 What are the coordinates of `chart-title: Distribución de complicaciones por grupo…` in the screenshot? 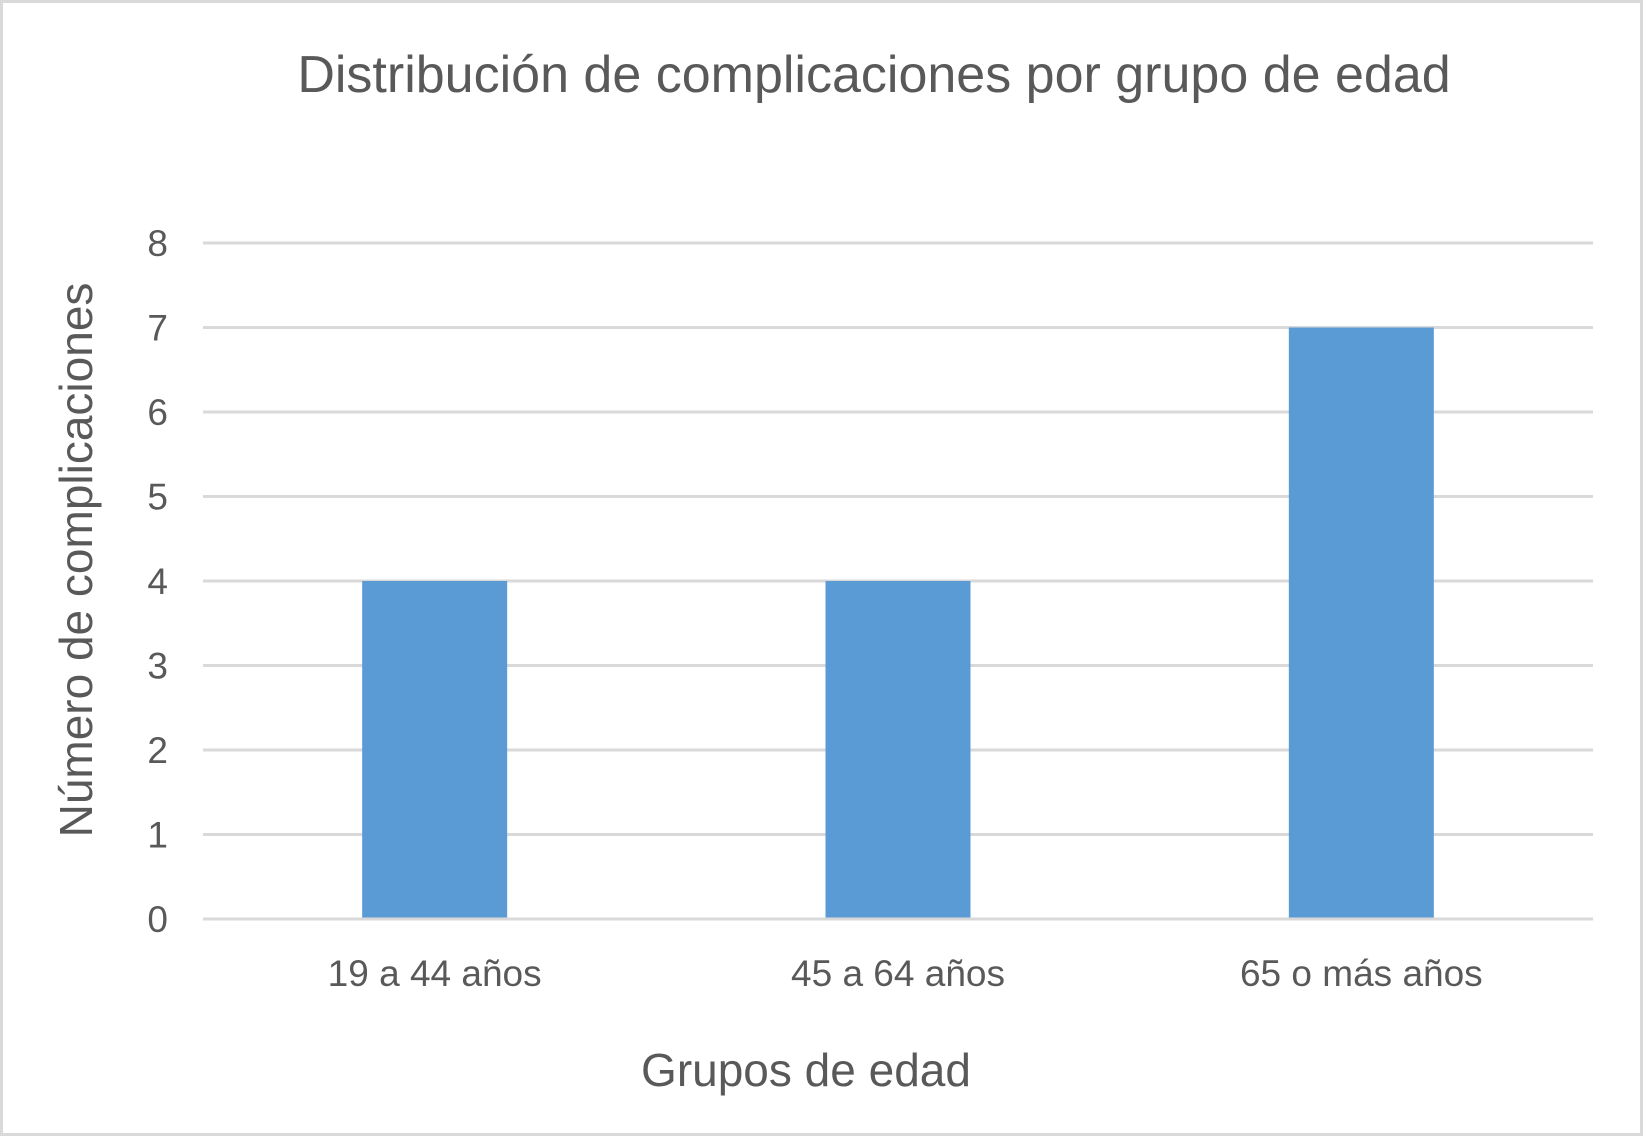 It's located at (873, 75).